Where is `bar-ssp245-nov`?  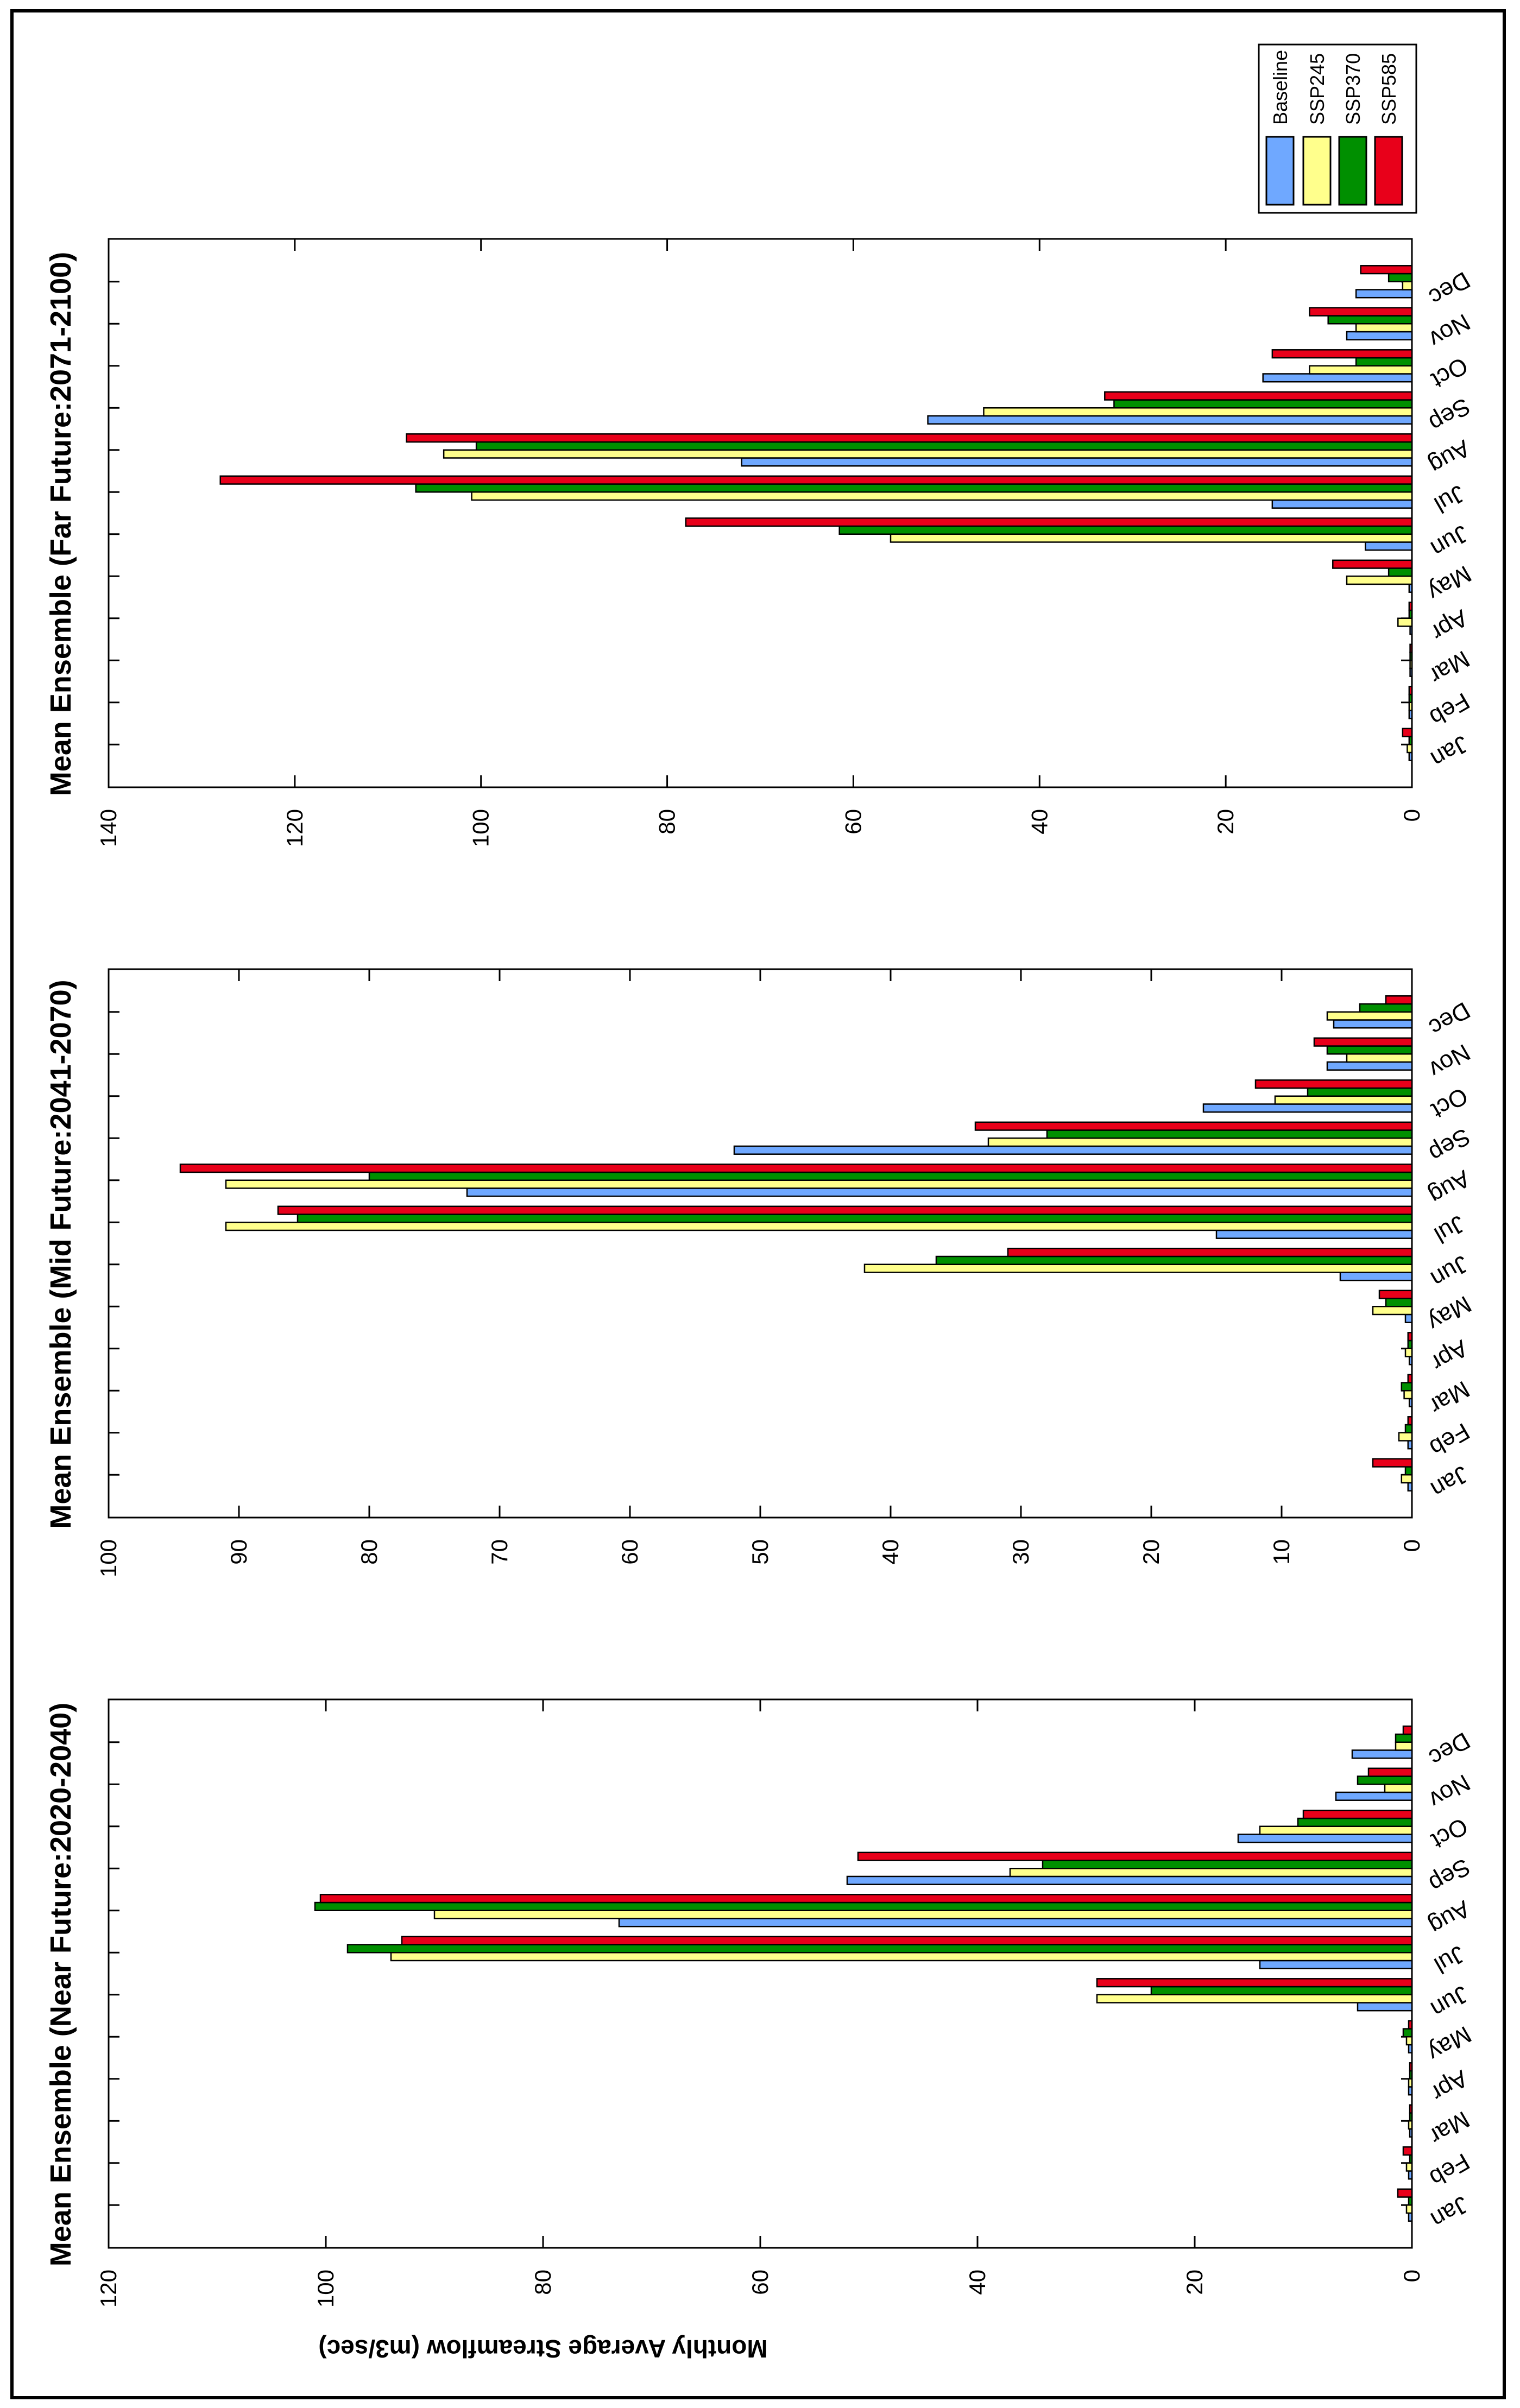
bar-ssp245-nov is located at coordinates (1384, 328).